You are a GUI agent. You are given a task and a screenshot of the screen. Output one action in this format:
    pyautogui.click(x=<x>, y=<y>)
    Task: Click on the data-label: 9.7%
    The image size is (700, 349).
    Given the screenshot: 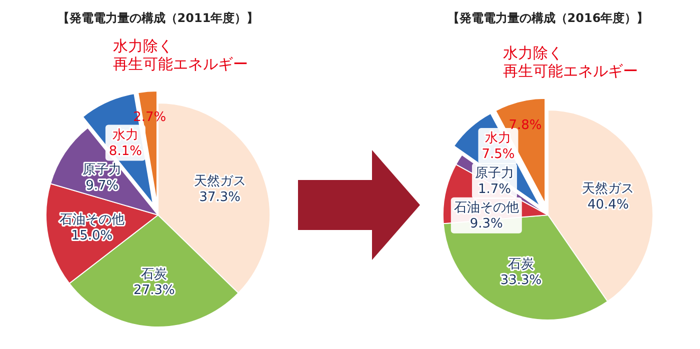 What is the action you would take?
    pyautogui.click(x=102, y=186)
    